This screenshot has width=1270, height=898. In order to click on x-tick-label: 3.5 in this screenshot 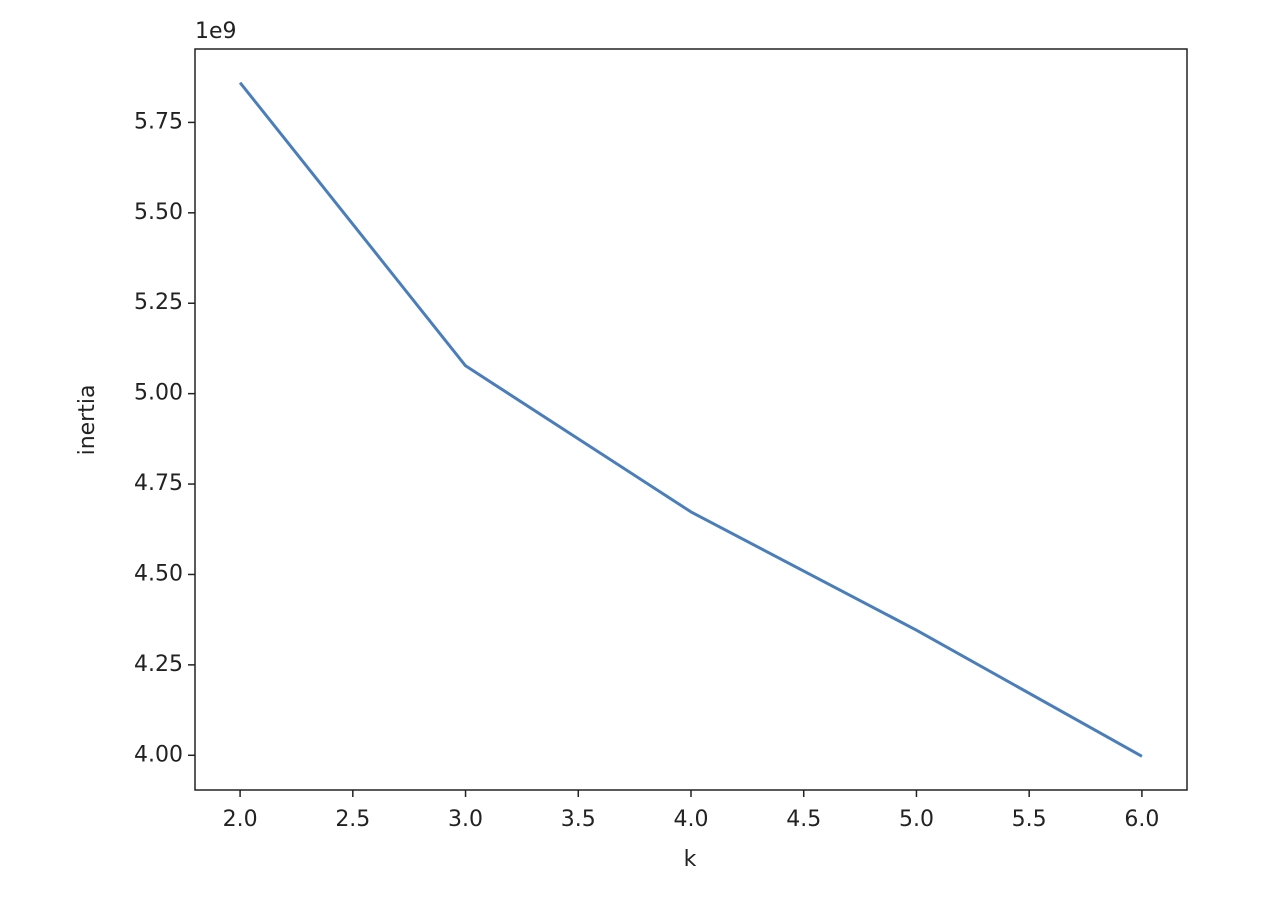, I will do `click(578, 819)`.